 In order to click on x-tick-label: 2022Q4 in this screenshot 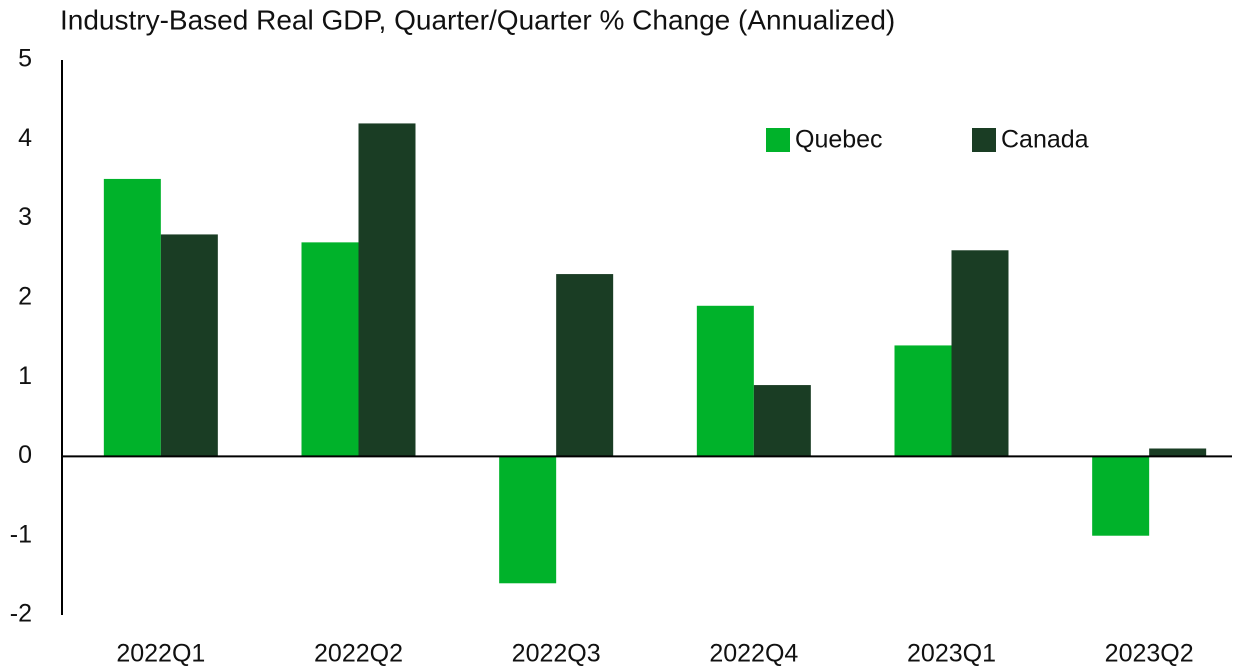, I will do `click(753, 654)`.